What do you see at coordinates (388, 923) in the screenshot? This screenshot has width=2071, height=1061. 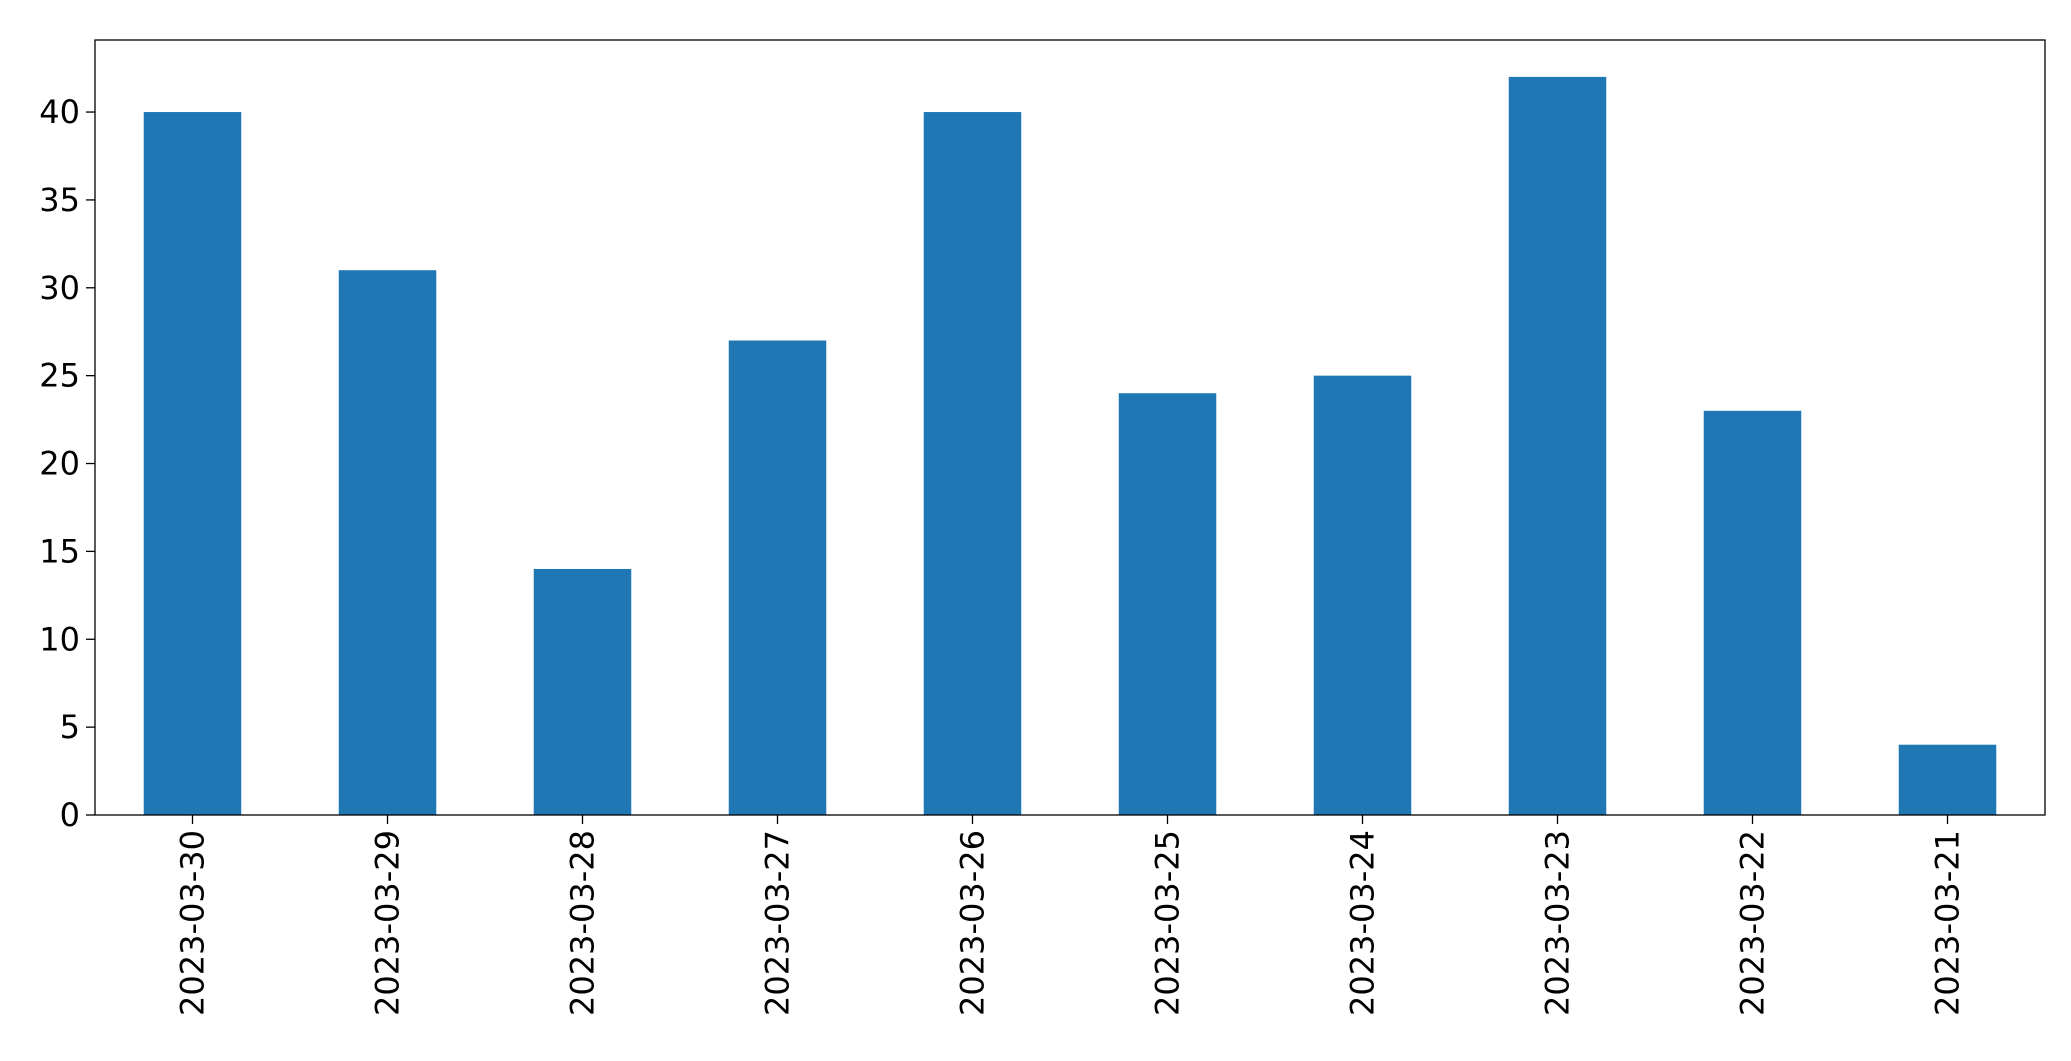 I see `x-tick-label: 2023-03-29` at bounding box center [388, 923].